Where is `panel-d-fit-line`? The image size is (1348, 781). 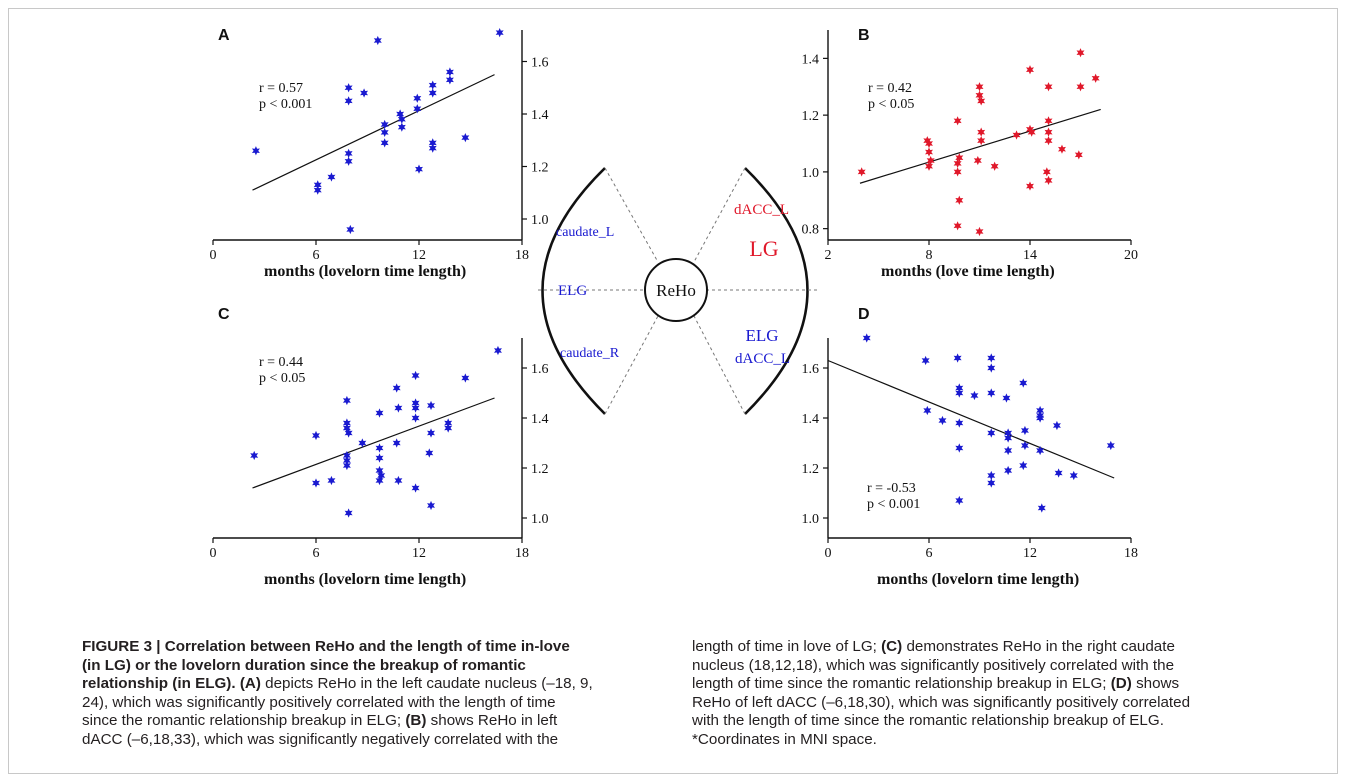
panel-d-fit-line is located at coordinates (971, 419).